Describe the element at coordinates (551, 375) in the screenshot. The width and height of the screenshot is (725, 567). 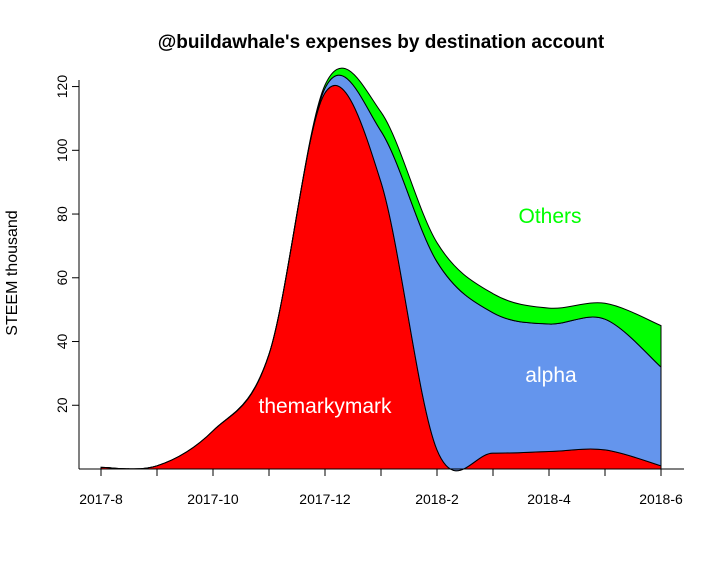
I see `series-label-alpha: alpha` at that location.